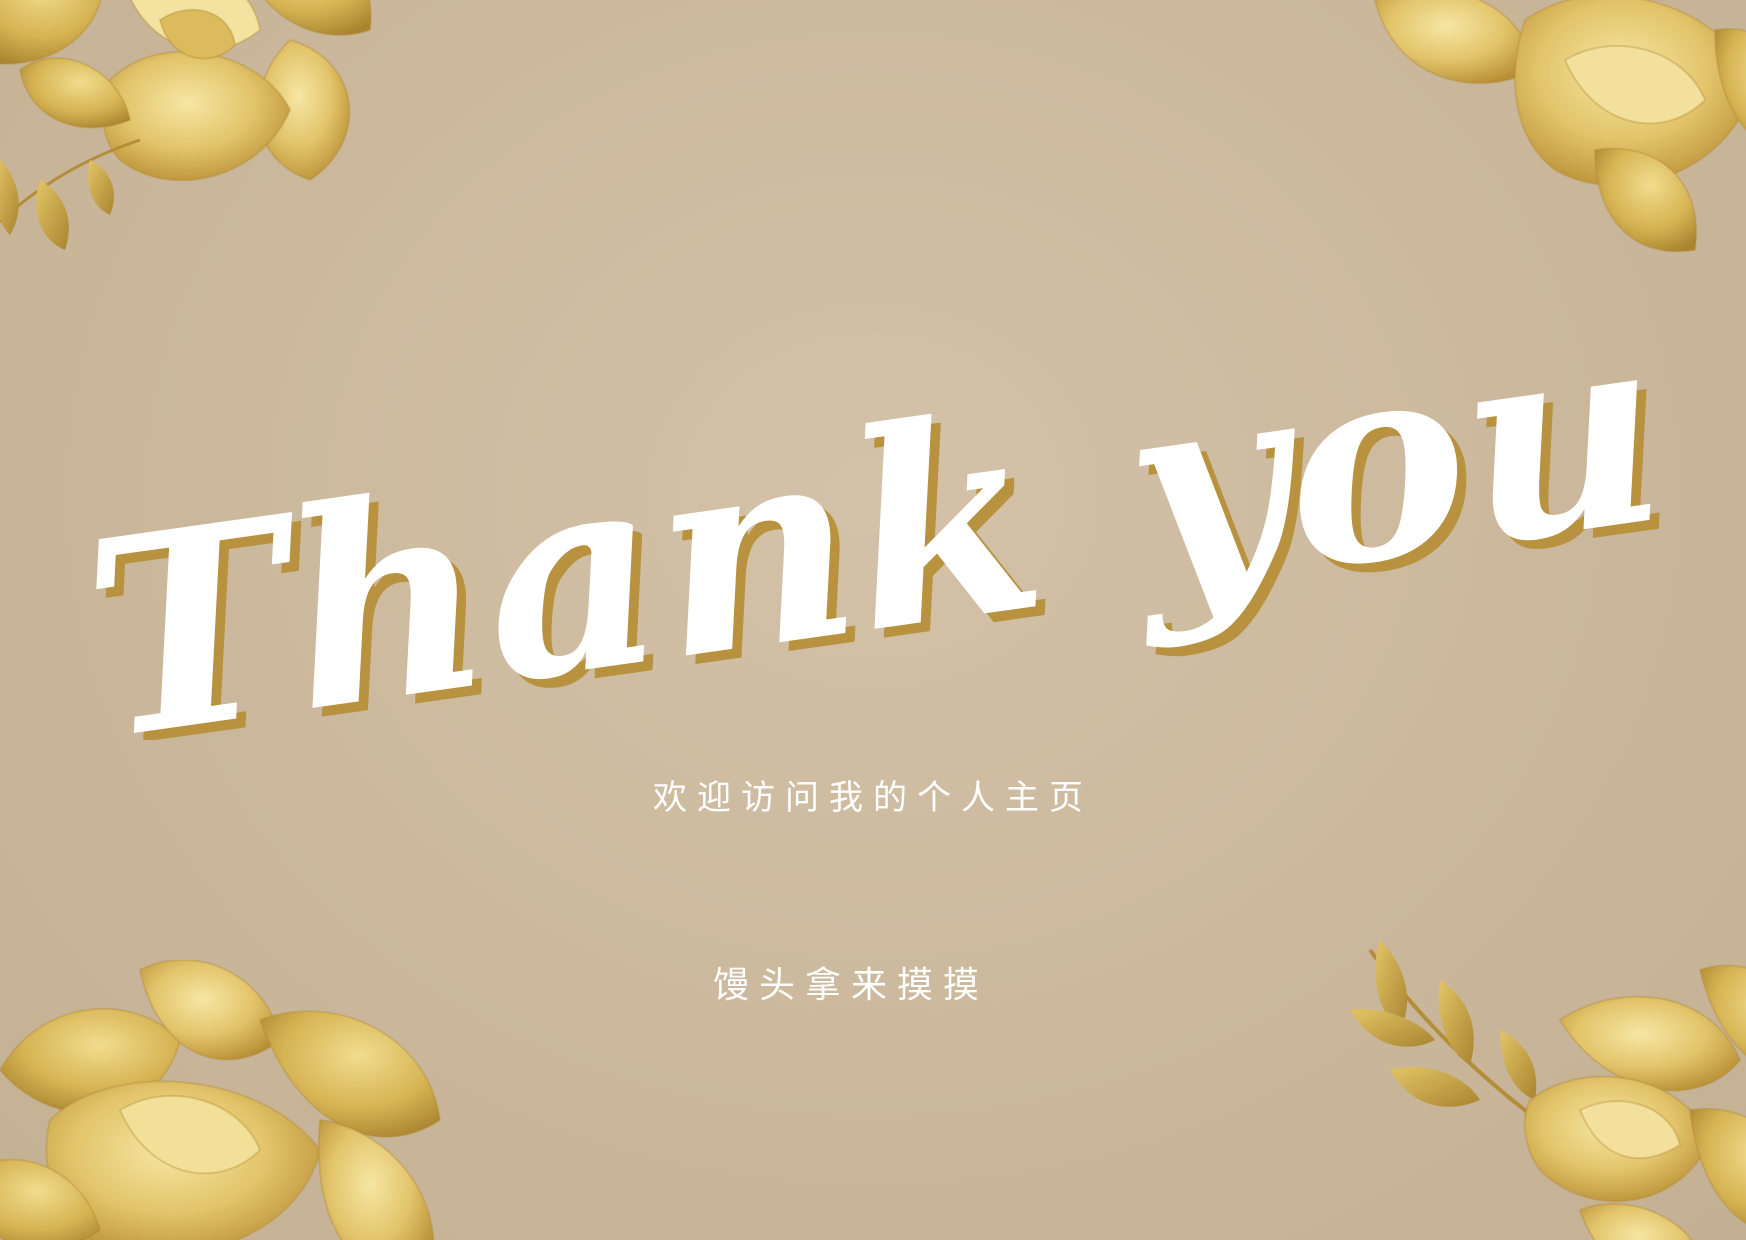 This screenshot has width=1746, height=1240. What do you see at coordinates (873, 798) in the screenshot?
I see `welcome-subtitle: 欢迎访问我的个人主页` at bounding box center [873, 798].